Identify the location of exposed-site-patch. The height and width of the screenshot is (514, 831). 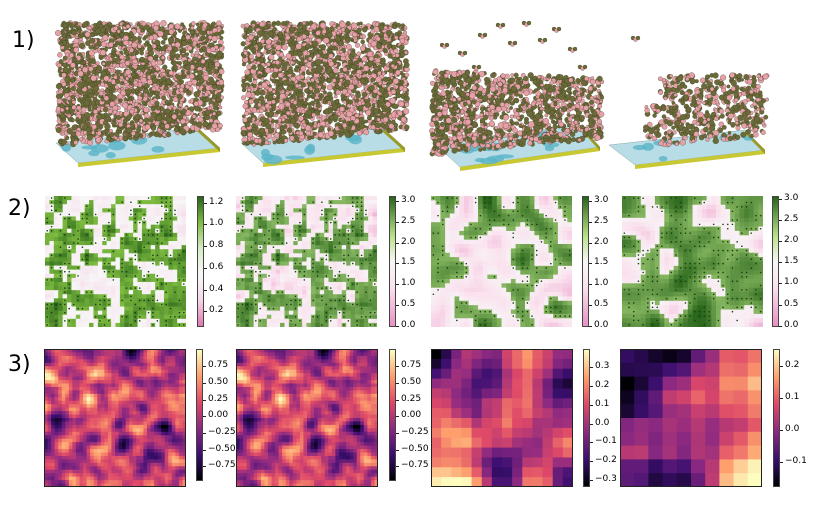
(158, 149).